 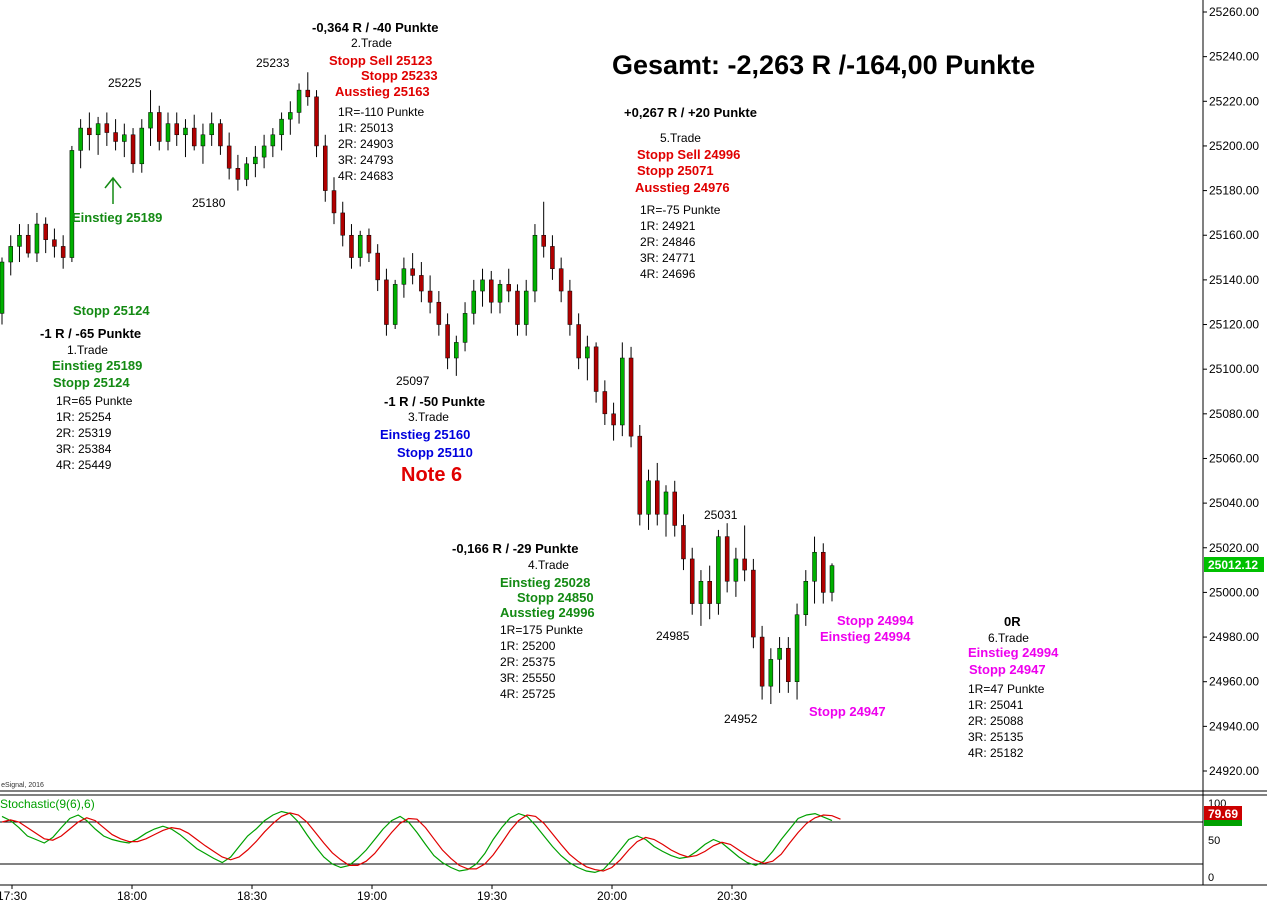 I want to click on price-tick-label: 25200.00, so click(x=1234, y=146).